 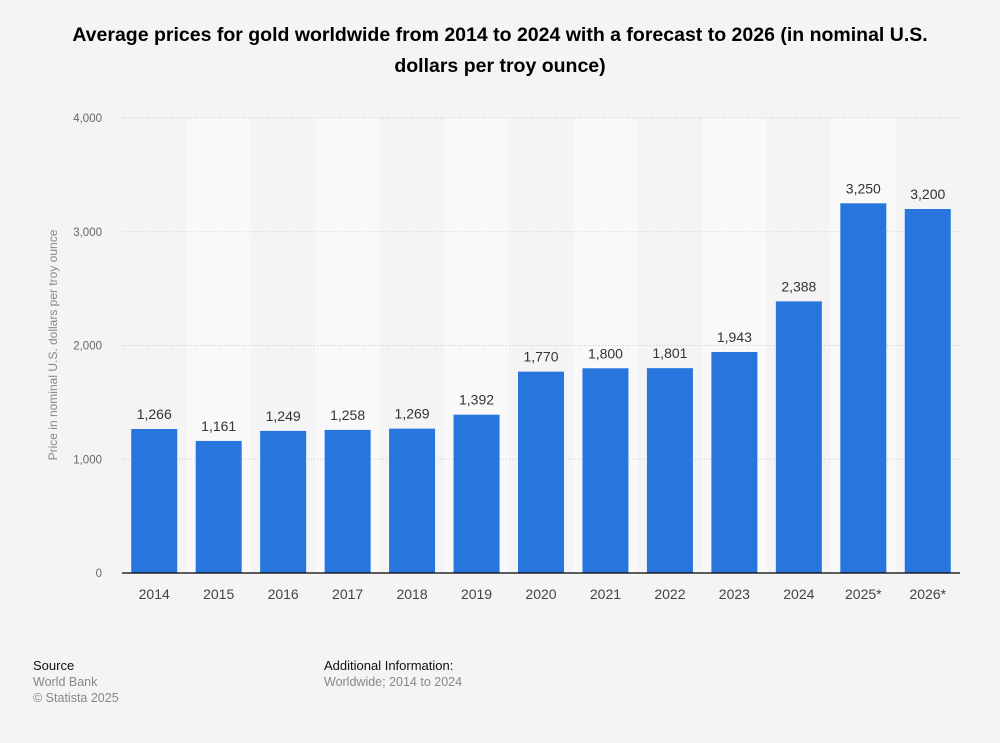 I want to click on x-tick-label: 2018, so click(x=411, y=594).